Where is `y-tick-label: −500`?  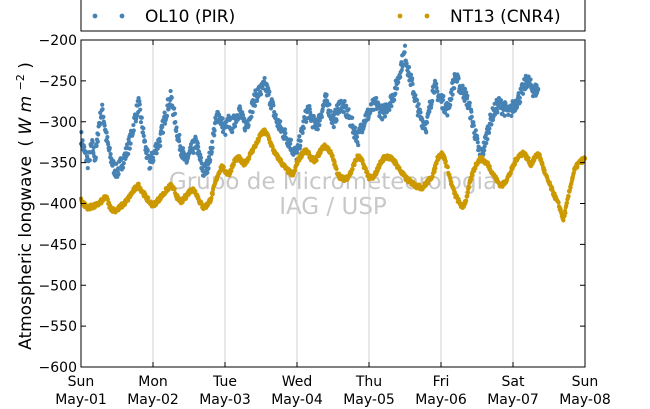 y-tick-label: −500 is located at coordinates (58, 286).